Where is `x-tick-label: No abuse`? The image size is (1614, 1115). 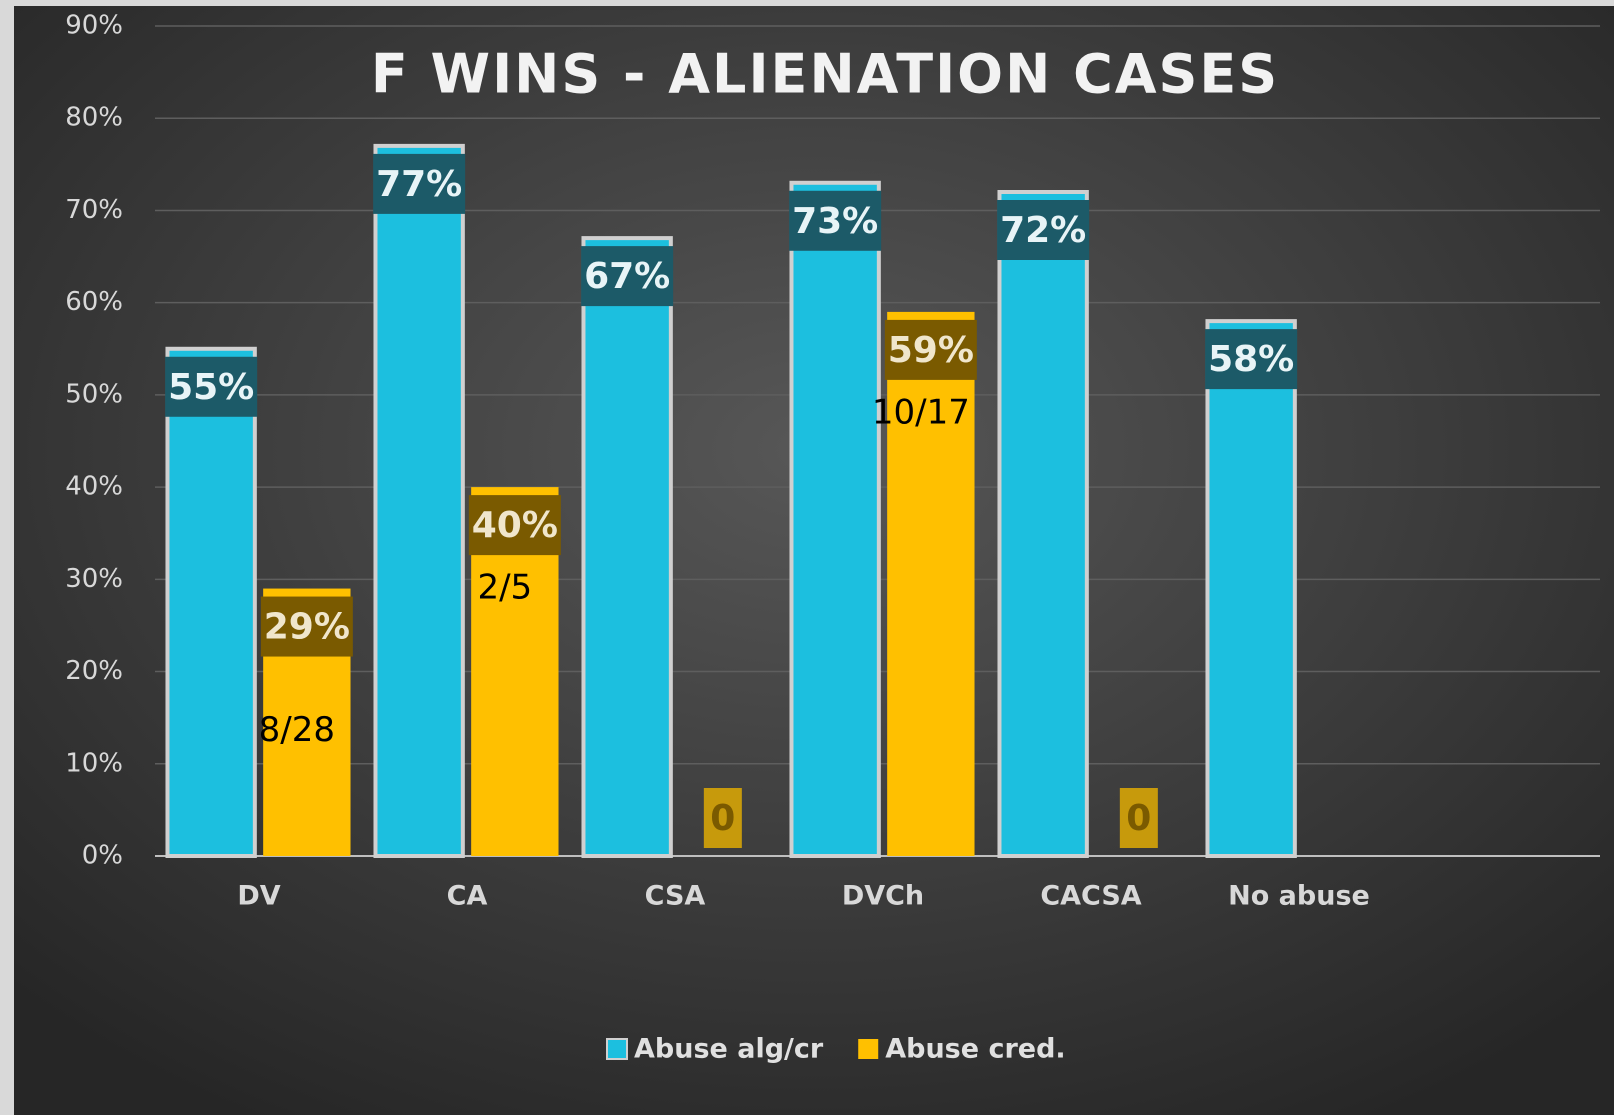
x-tick-label: No abuse is located at coordinates (1299, 896).